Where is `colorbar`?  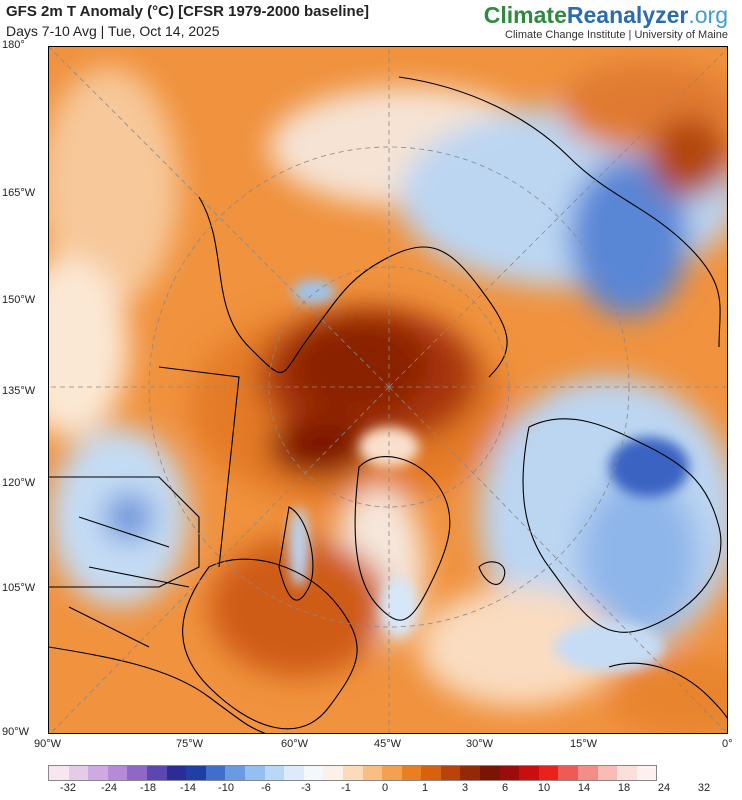 colorbar is located at coordinates (353, 773).